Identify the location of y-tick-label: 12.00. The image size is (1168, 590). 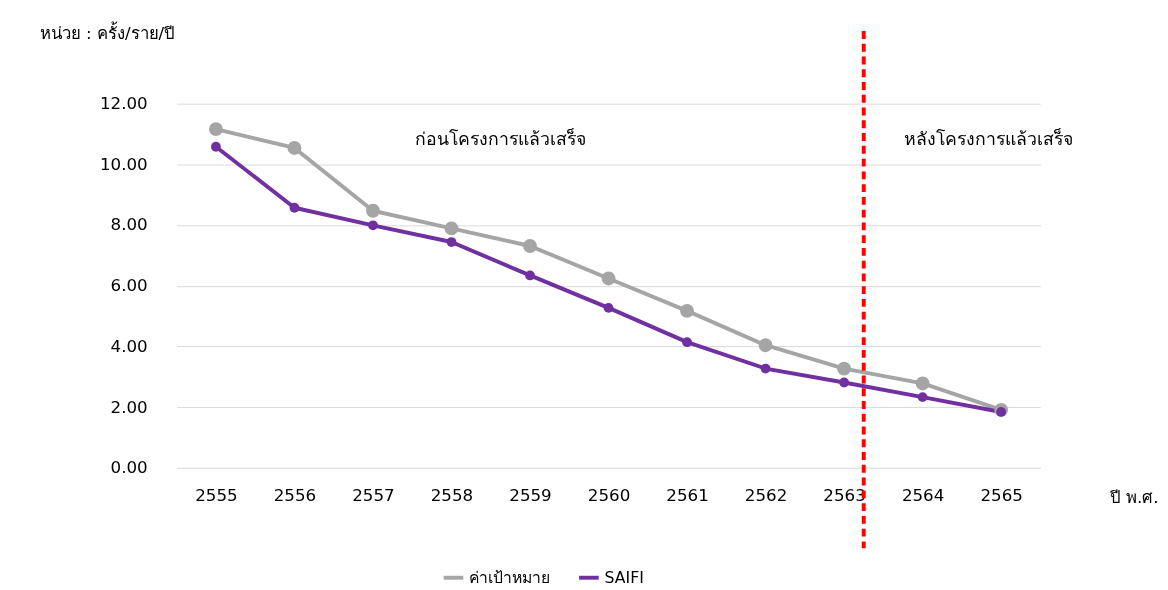
(123, 104).